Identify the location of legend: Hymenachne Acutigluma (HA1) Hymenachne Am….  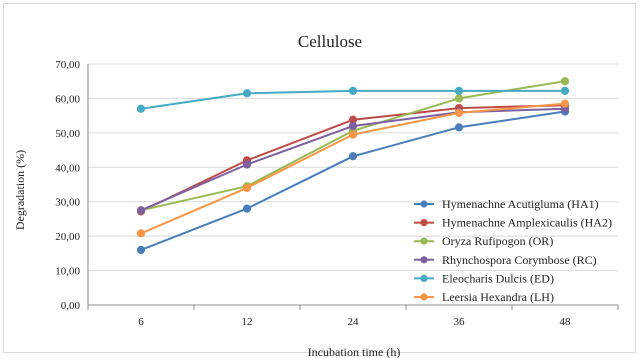
(513, 250).